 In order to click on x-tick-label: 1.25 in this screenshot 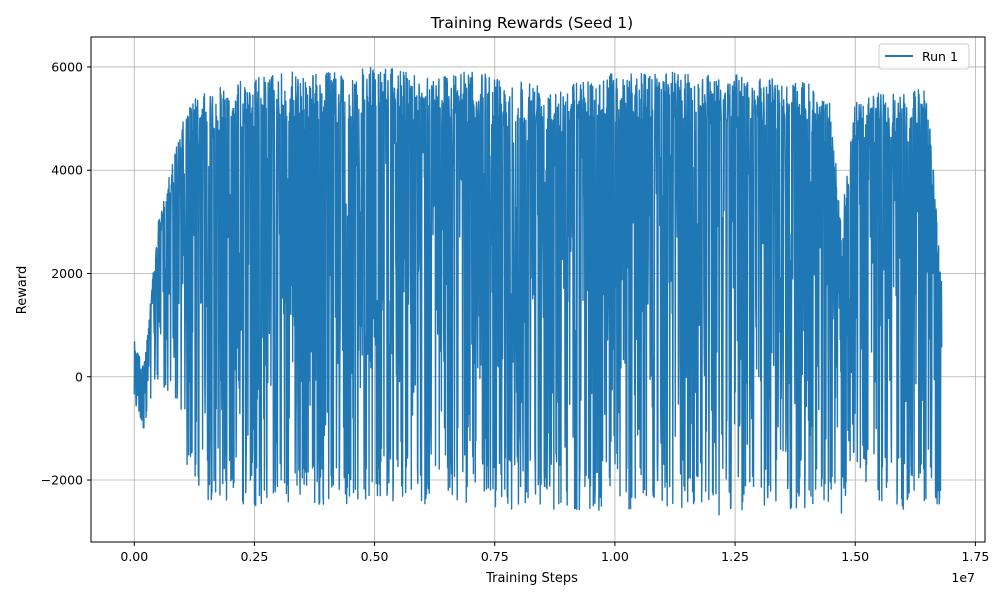, I will do `click(735, 556)`.